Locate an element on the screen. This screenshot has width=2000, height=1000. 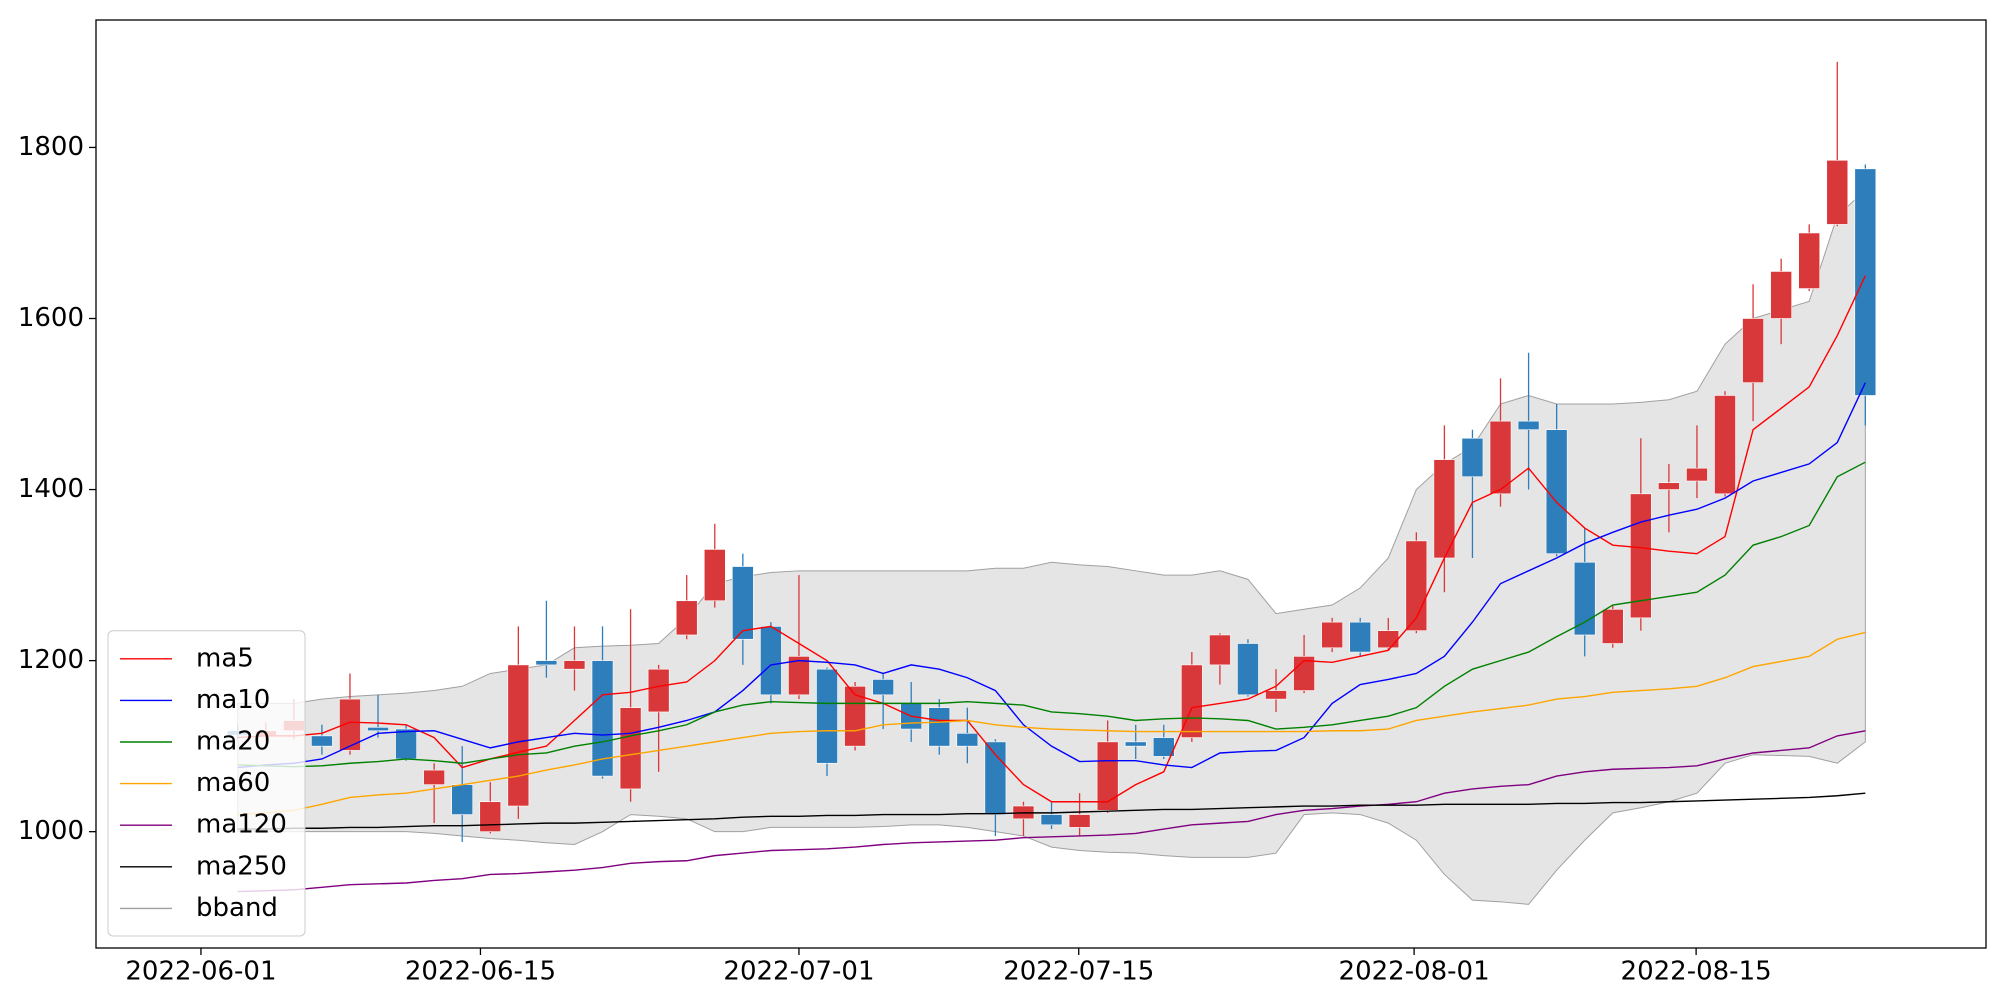
x-tick-label: 2022-08-01 is located at coordinates (1414, 972).